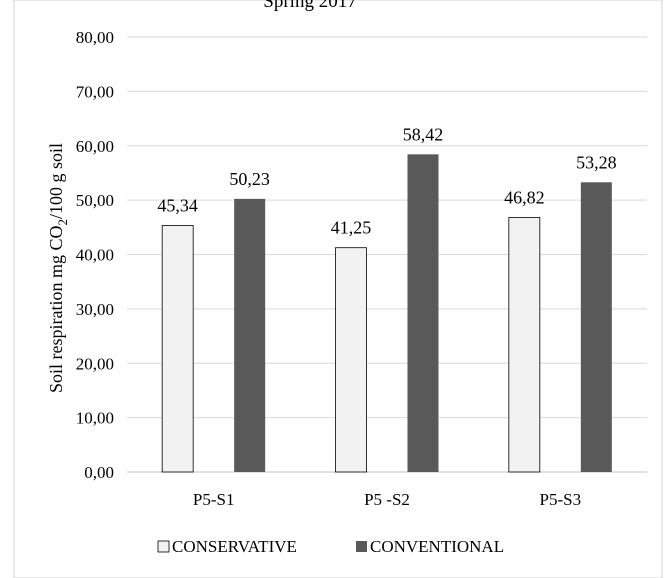 The image size is (668, 578). I want to click on x-axis-ticks: P5-S1 P5 -S2 P5-S3, so click(387, 499).